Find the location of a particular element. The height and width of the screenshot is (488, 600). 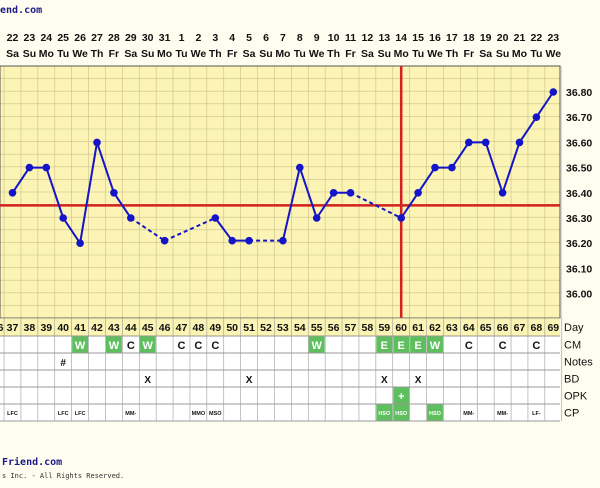

date-label: 15 is located at coordinates (418, 38).